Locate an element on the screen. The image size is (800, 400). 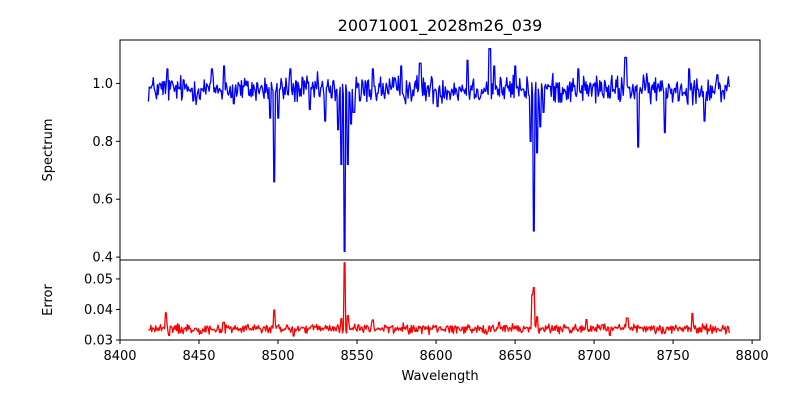
x-tick-label: 8650 is located at coordinates (515, 356).